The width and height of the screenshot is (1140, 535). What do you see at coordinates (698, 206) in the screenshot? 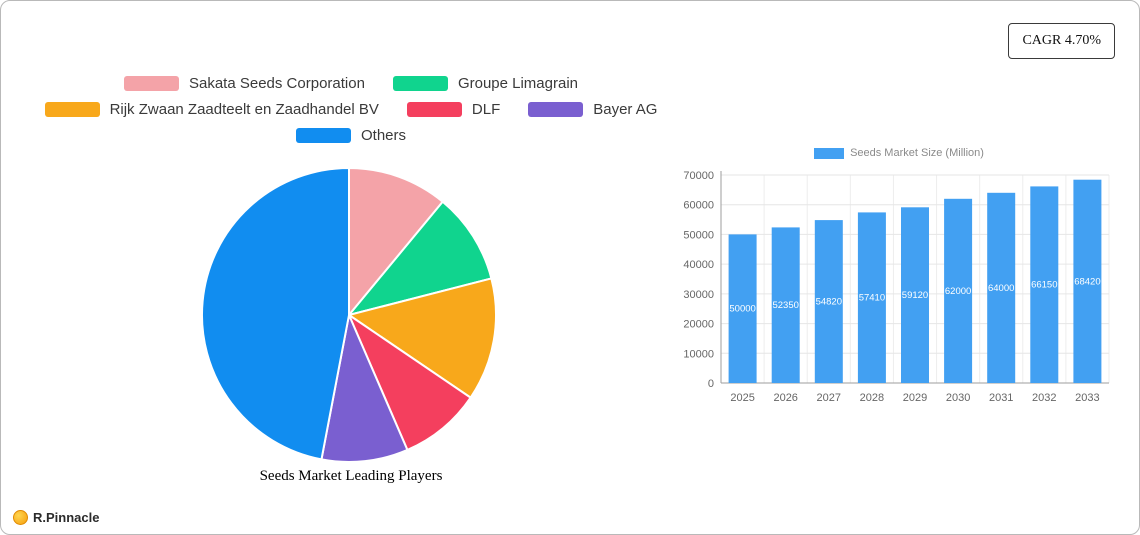
I see `y-axis-tick-label: 60000` at bounding box center [698, 206].